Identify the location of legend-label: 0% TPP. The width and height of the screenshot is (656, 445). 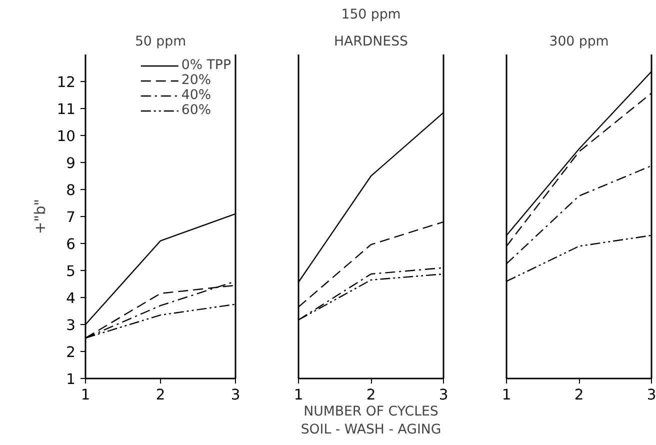
(206, 65).